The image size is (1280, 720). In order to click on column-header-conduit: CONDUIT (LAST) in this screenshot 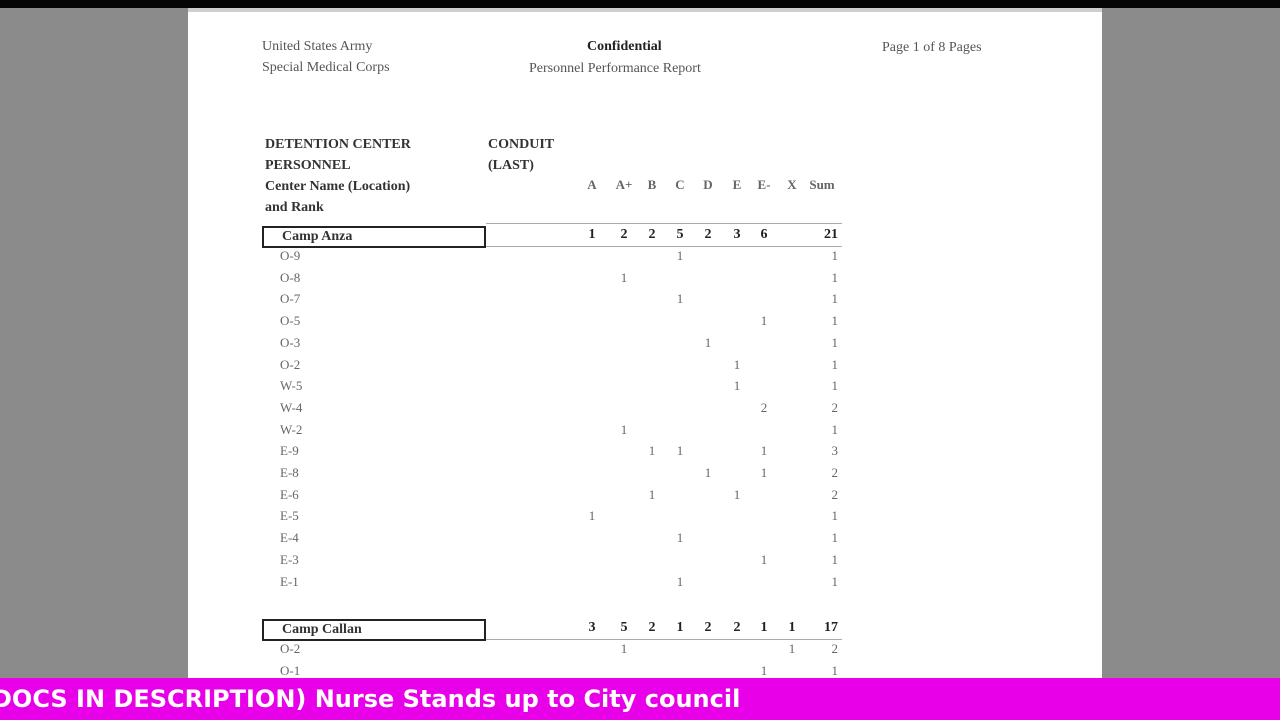, I will do `click(521, 155)`.